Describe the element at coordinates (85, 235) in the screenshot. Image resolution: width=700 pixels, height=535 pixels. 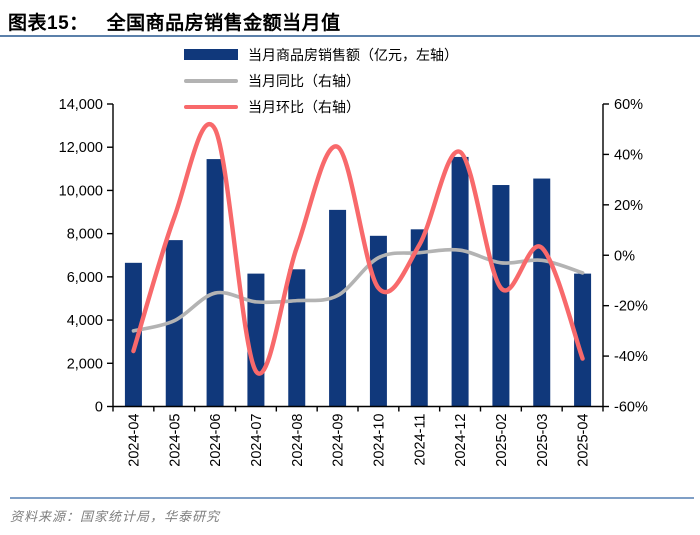
I see `left-axis-label: 8,000` at that location.